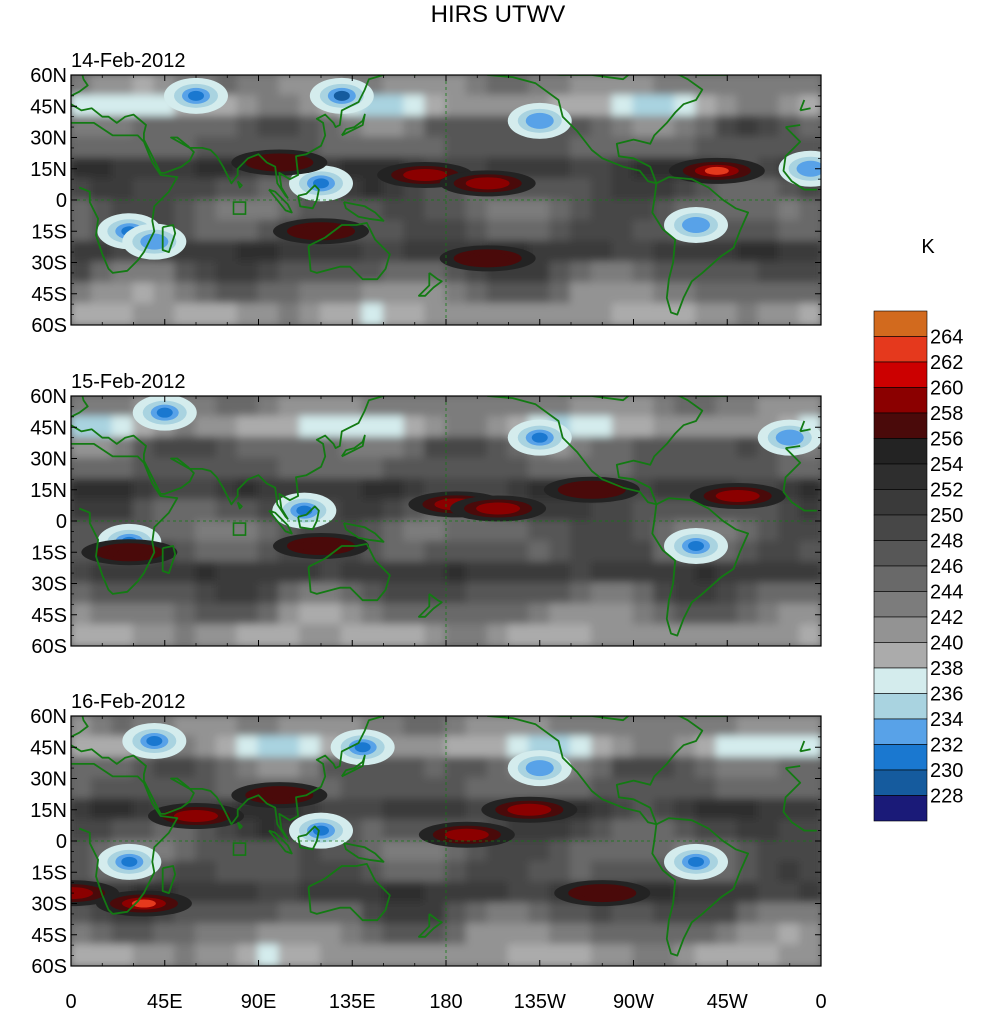  I want to click on colorbar-label: 234, so click(946, 720).